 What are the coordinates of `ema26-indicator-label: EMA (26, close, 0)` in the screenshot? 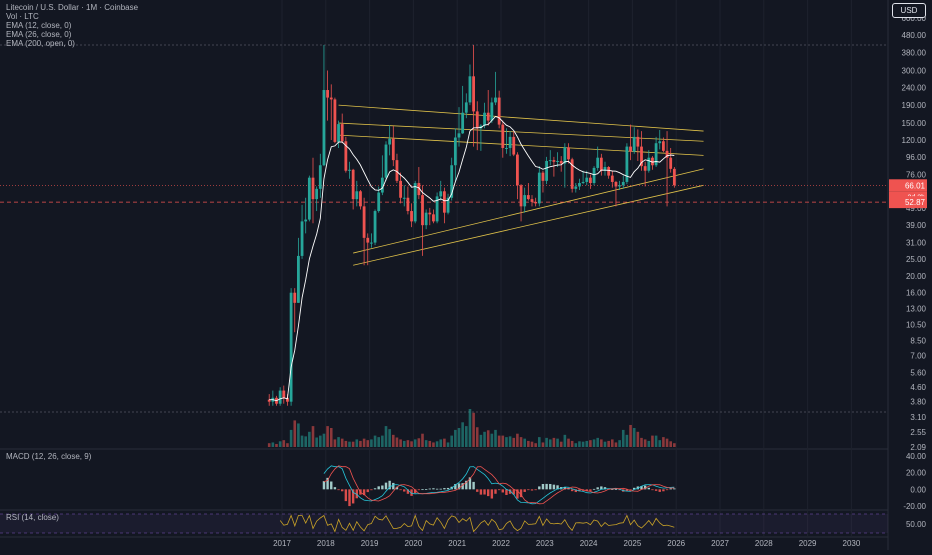 It's located at (39, 34).